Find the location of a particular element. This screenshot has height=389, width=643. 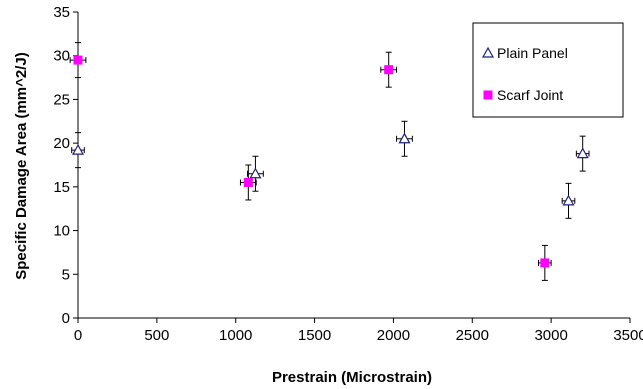

x-axis-title: Prestrain (Microstrain) is located at coordinates (352, 377).